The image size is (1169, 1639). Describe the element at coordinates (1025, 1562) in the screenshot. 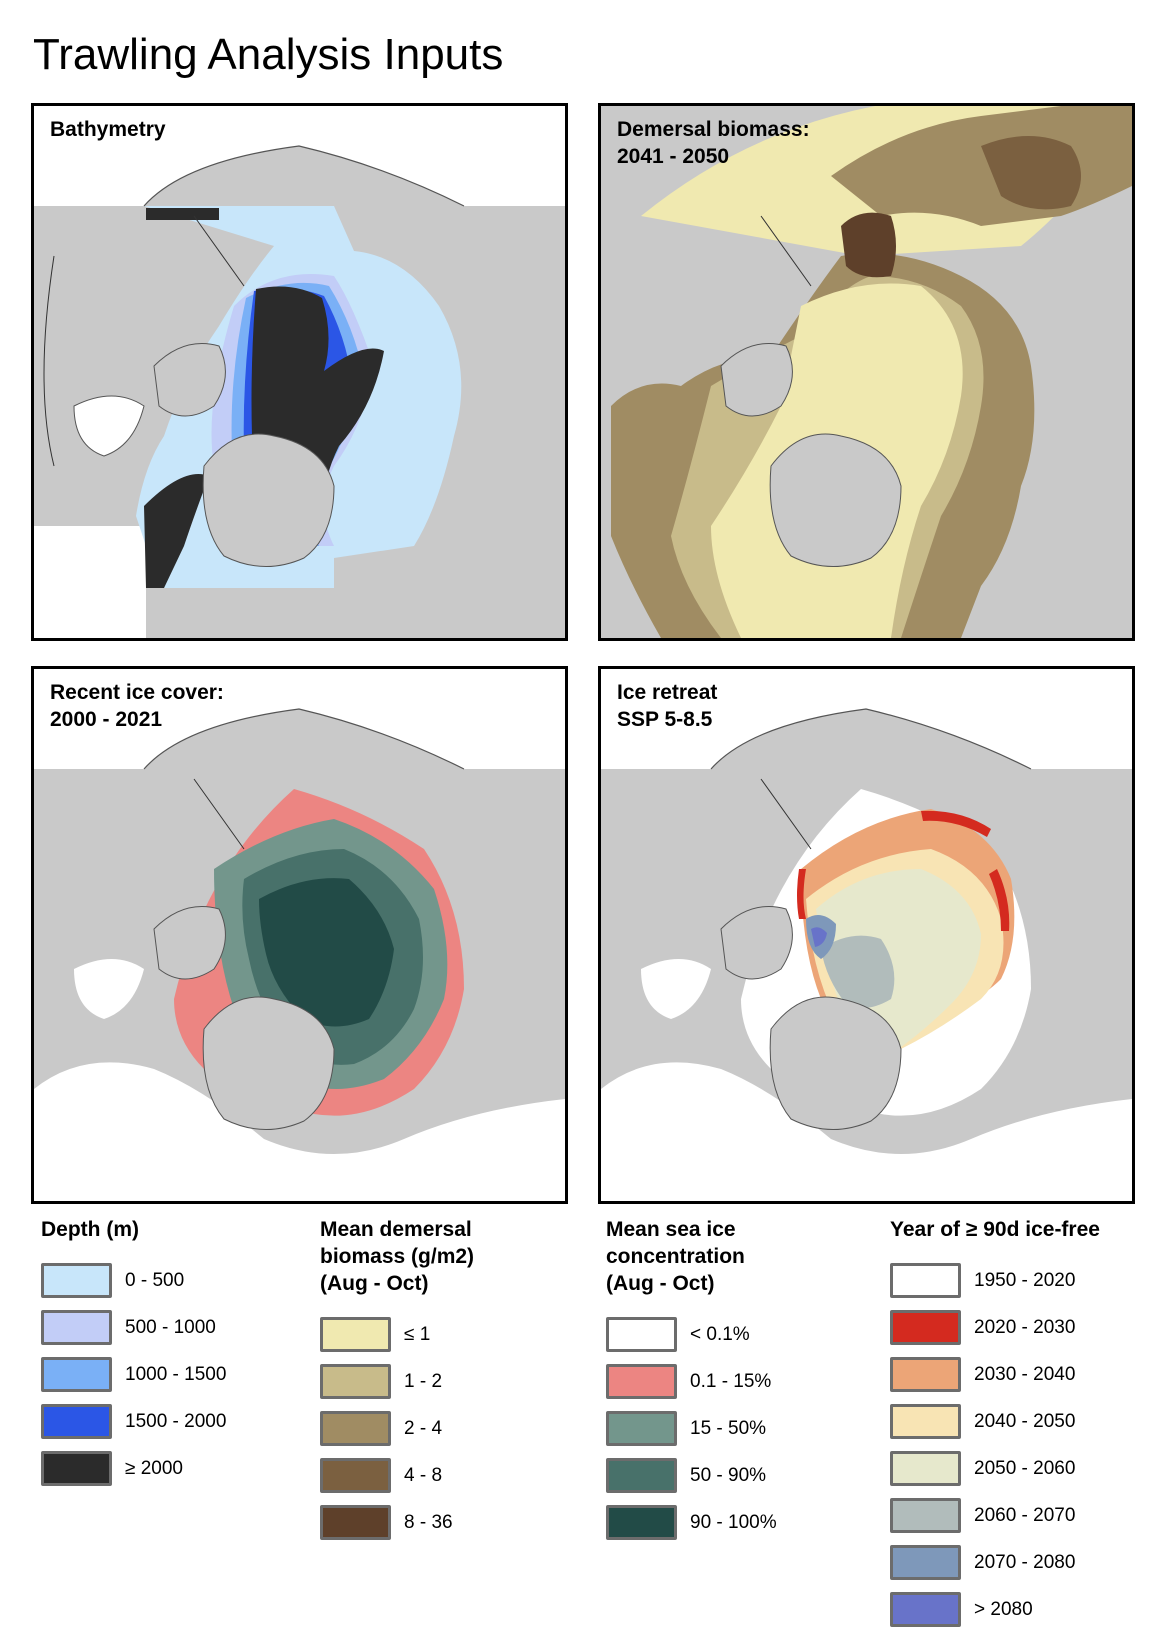

I see `legend-label: 2070 - 2080` at that location.